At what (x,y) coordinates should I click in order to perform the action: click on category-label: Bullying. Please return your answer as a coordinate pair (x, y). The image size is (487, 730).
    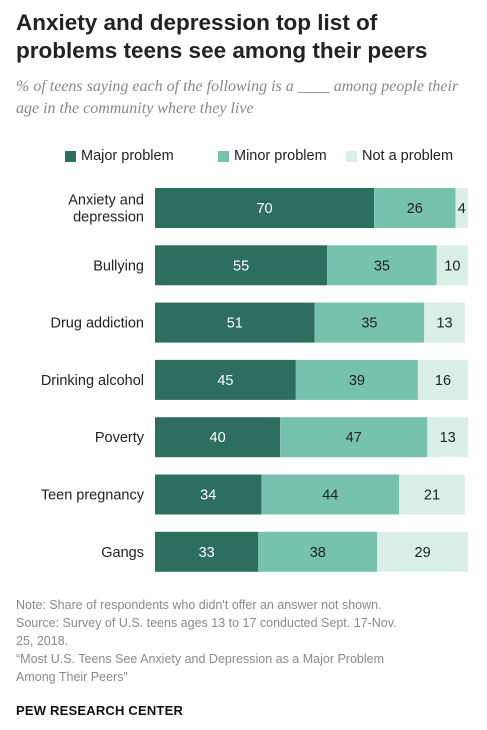
    Looking at the image, I should click on (118, 266).